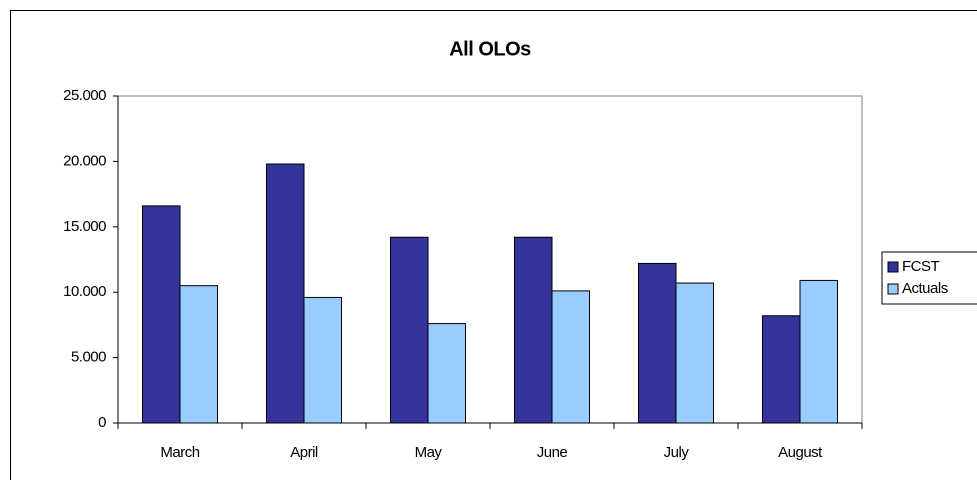 This screenshot has width=977, height=480. What do you see at coordinates (925, 288) in the screenshot?
I see `legend-label: Actuals` at bounding box center [925, 288].